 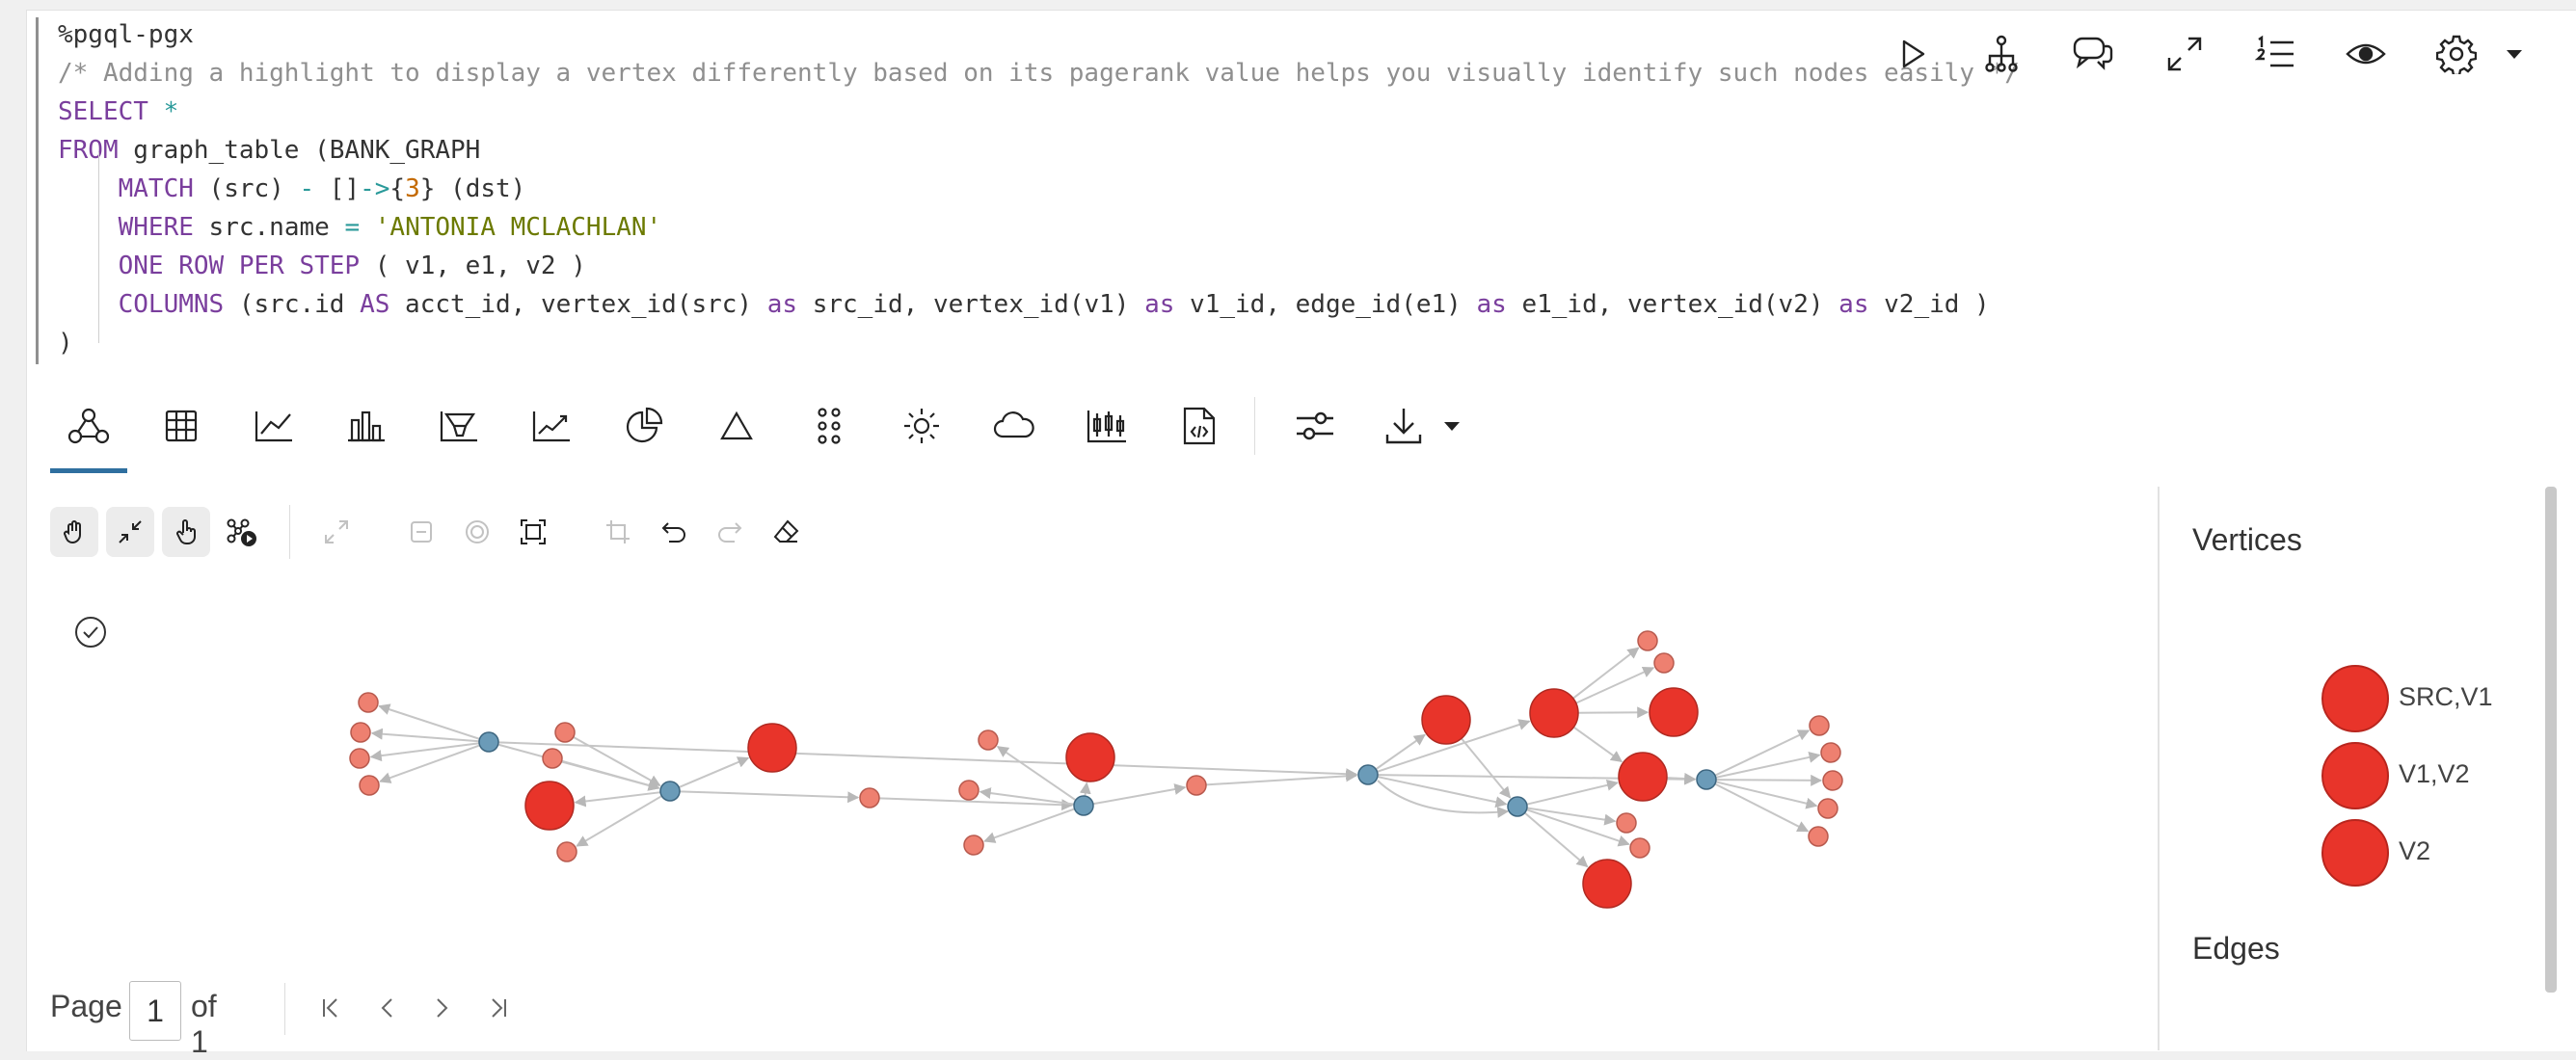 I want to click on bar-chart-icon, so click(x=366, y=426).